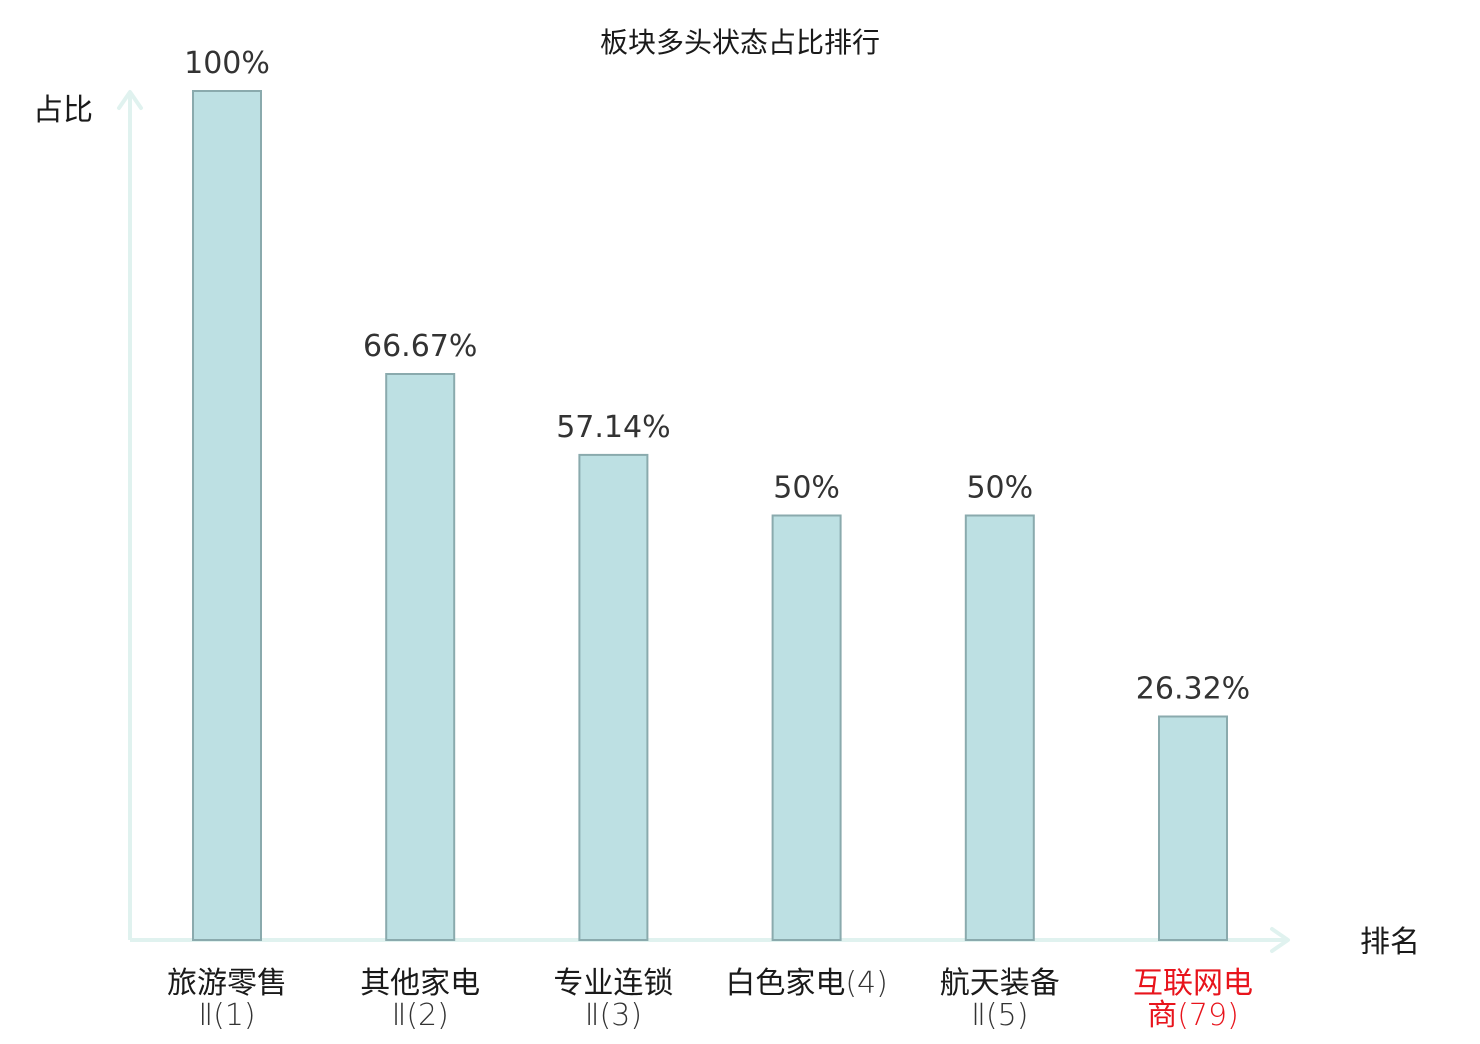  I want to click on value-label-6: 26.32%, so click(1193, 689).